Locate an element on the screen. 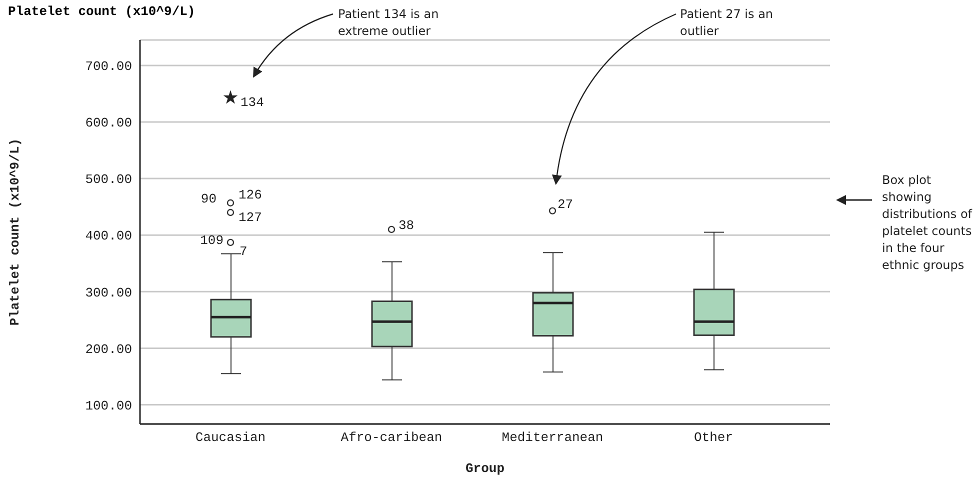 The width and height of the screenshot is (979, 478). y-tick-label: 200.00 is located at coordinates (108, 349).